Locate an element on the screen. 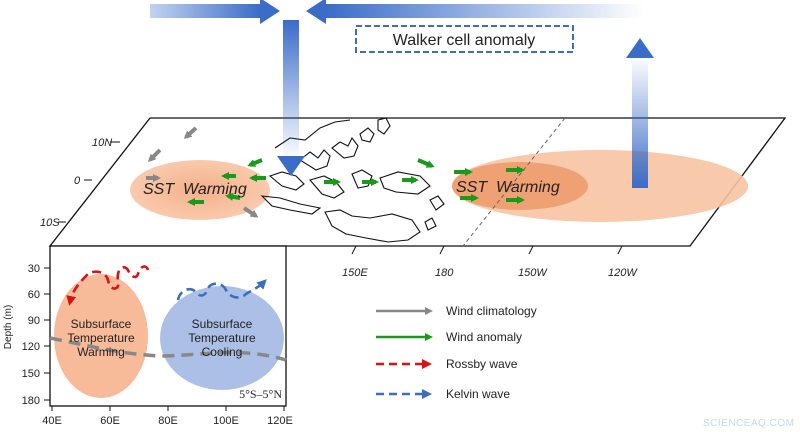 This screenshot has height=432, width=800. inset-x-tick: 120E is located at coordinates (280, 421).